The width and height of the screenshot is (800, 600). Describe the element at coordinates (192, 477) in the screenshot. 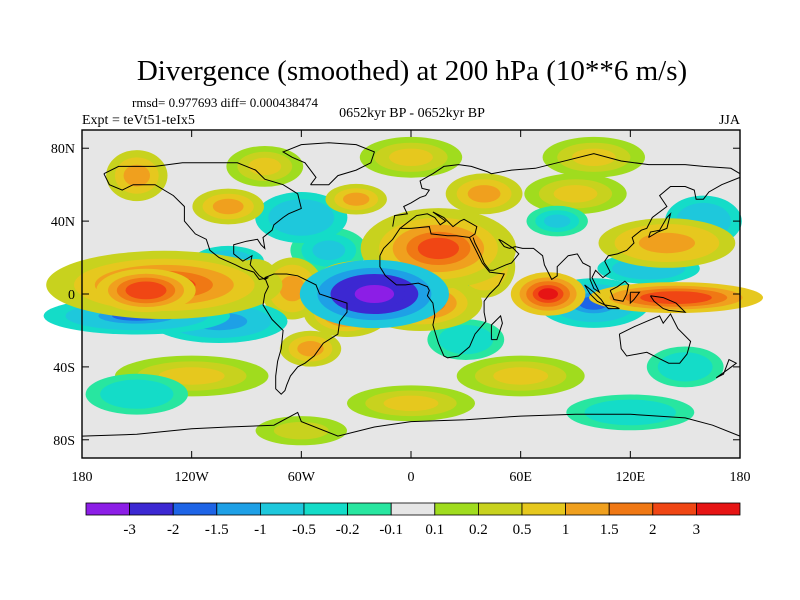

I see `x-tick-label: 120W` at that location.